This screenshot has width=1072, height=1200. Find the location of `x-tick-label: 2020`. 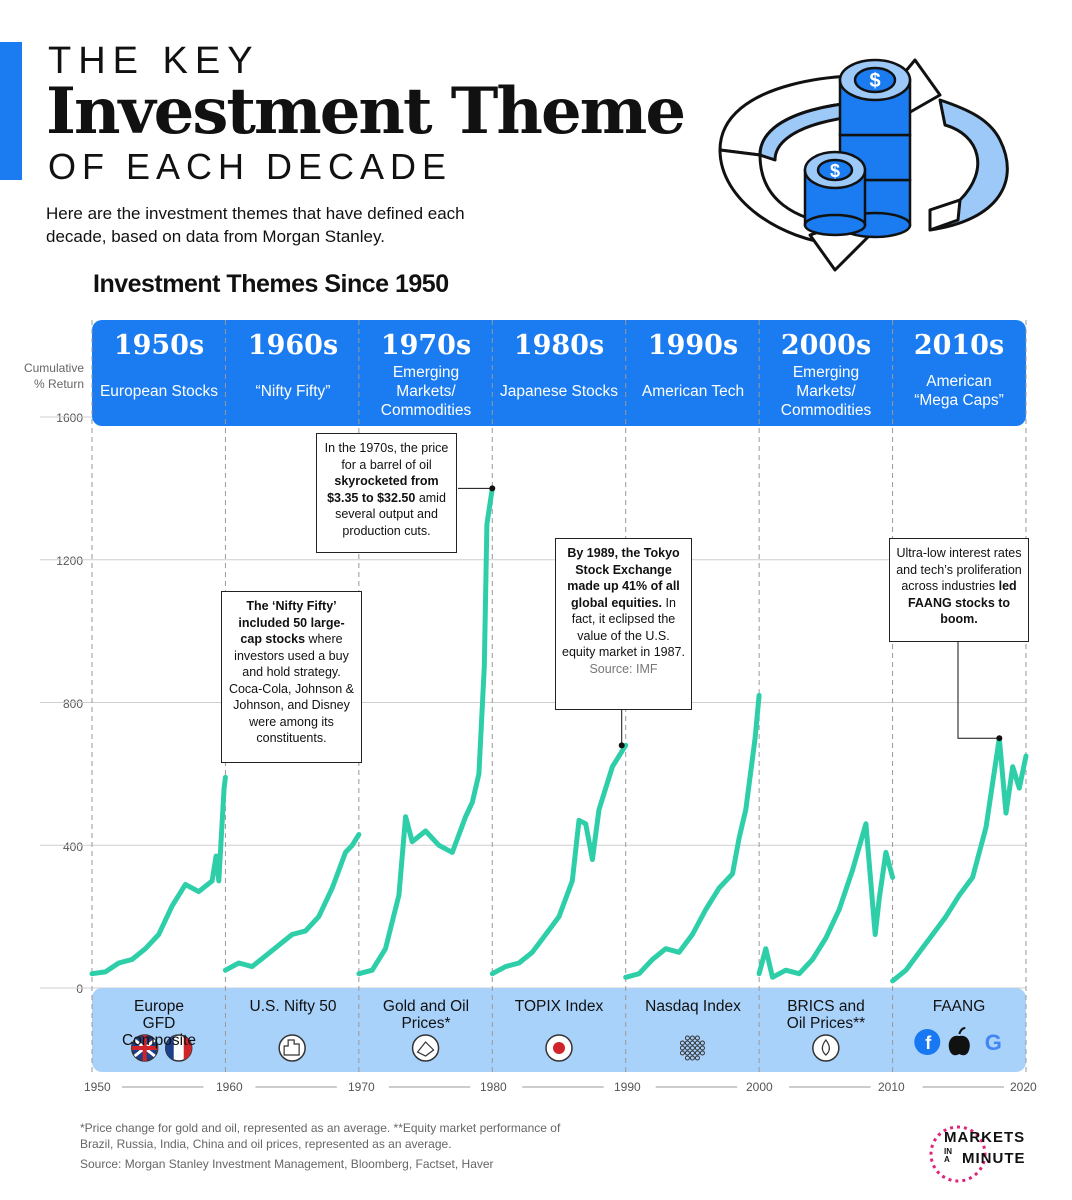

x-tick-label: 2020 is located at coordinates (1023, 1087).